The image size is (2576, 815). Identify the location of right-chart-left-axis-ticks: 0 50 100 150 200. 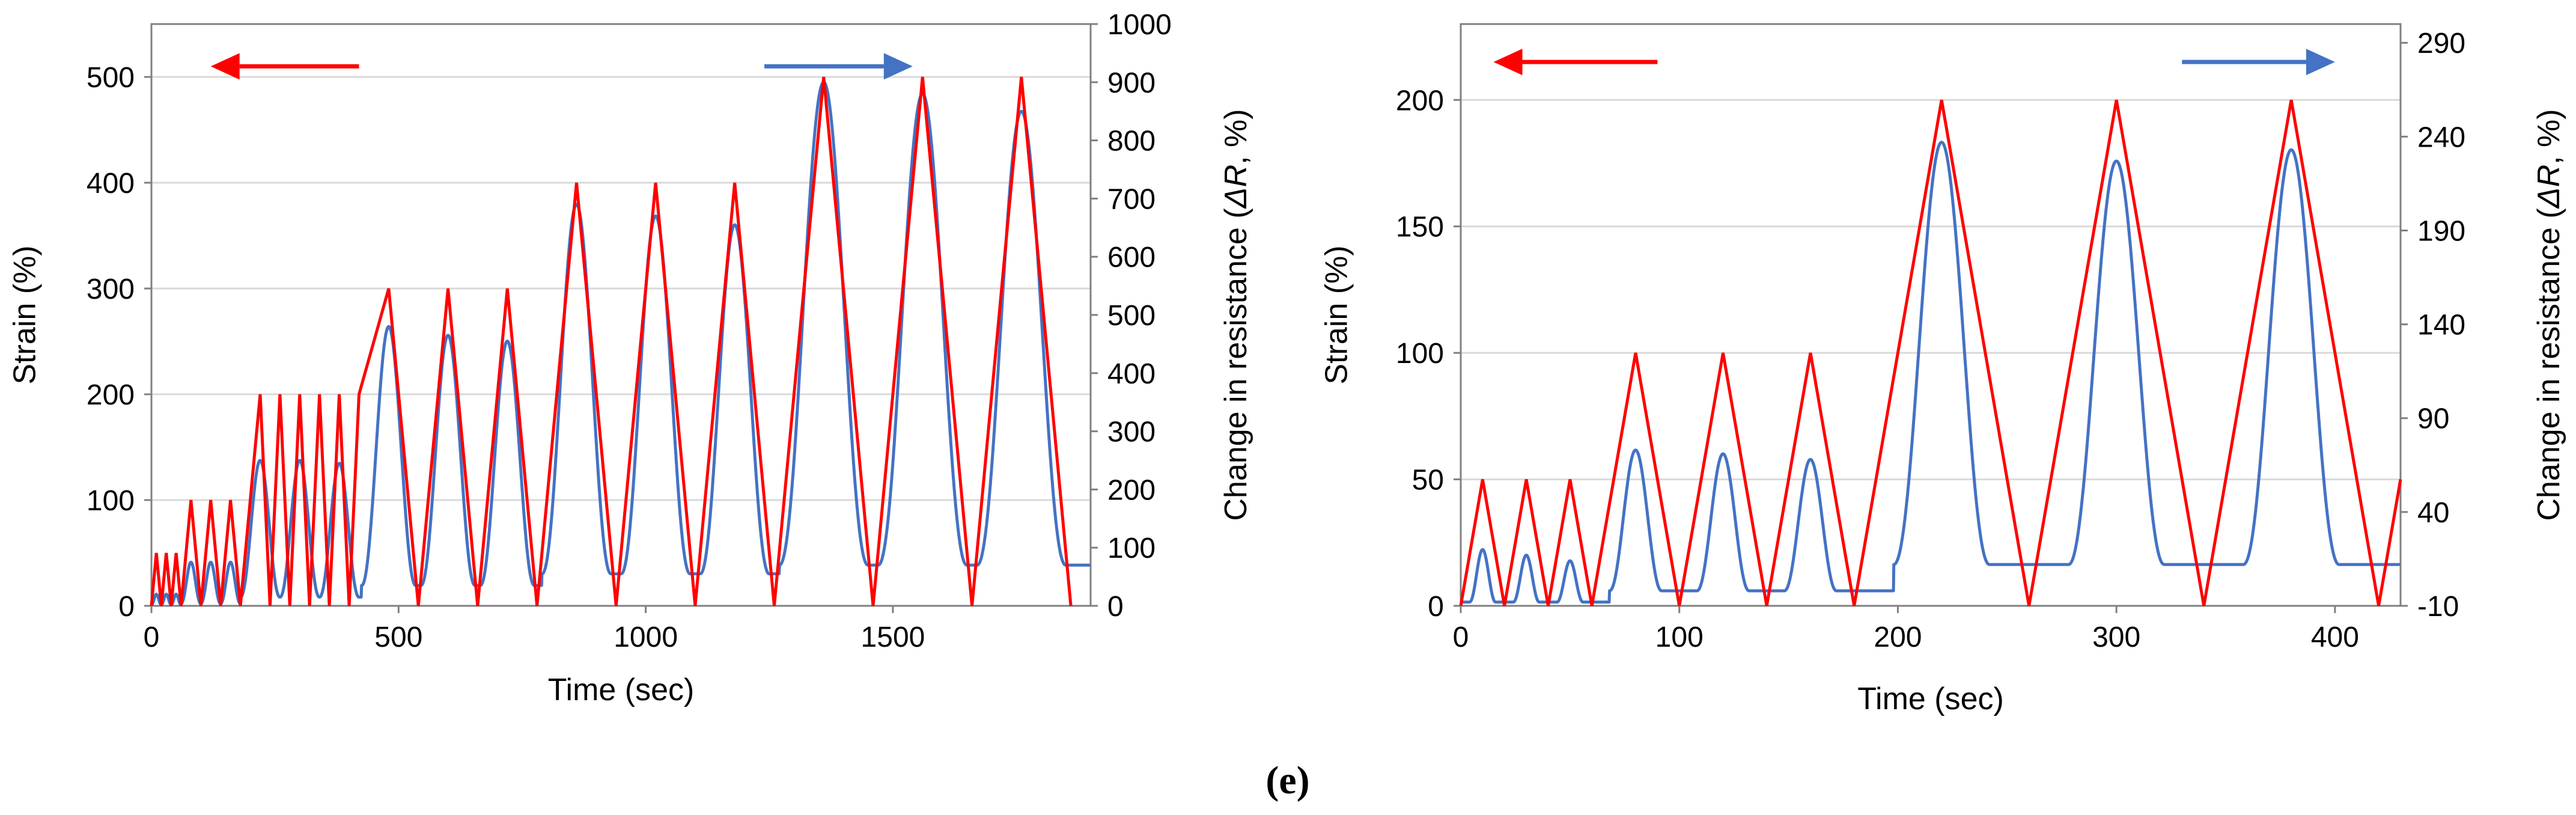
(1428, 354).